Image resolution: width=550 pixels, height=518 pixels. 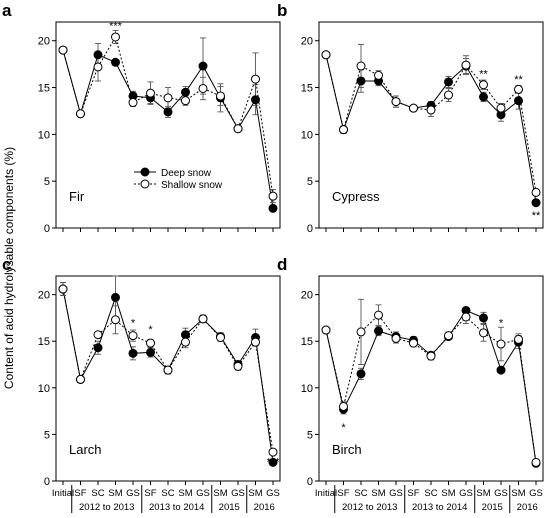 What do you see at coordinates (6, 264) in the screenshot?
I see `panel-letter: c` at bounding box center [6, 264].